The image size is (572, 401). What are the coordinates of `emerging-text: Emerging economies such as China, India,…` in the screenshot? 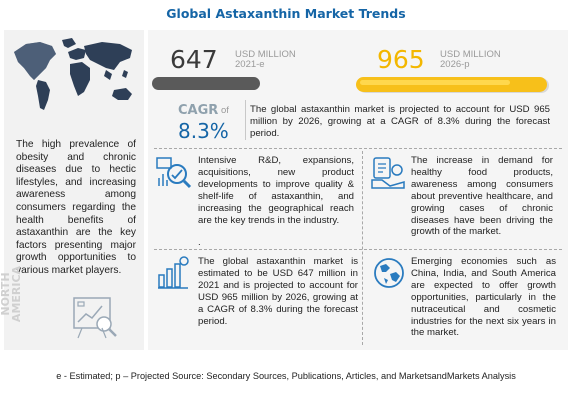 It's located at (483, 297).